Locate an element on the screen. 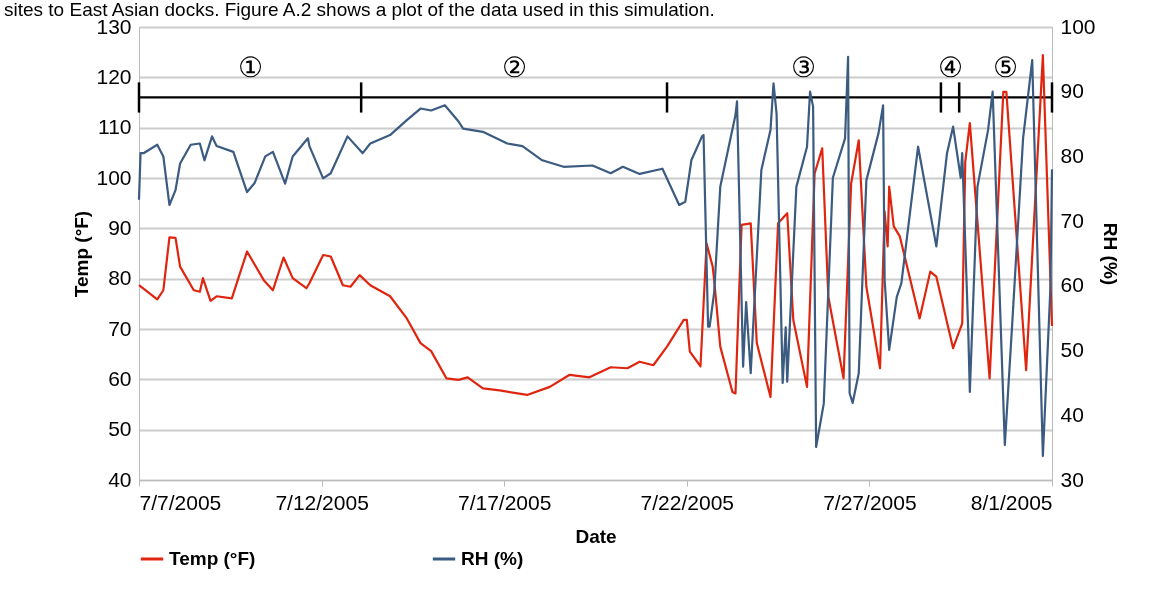  annotation: ④ is located at coordinates (950, 68).